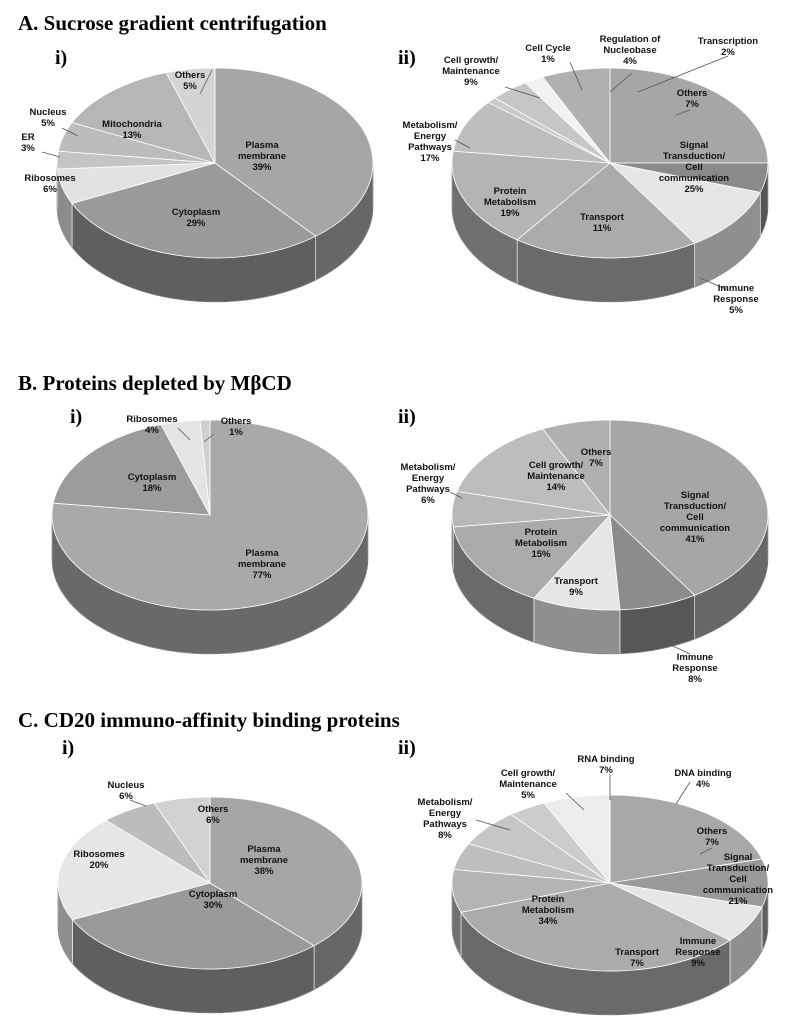 Image resolution: width=792 pixels, height=1032 pixels. I want to click on slice-label: Transport 7%, so click(637, 958).